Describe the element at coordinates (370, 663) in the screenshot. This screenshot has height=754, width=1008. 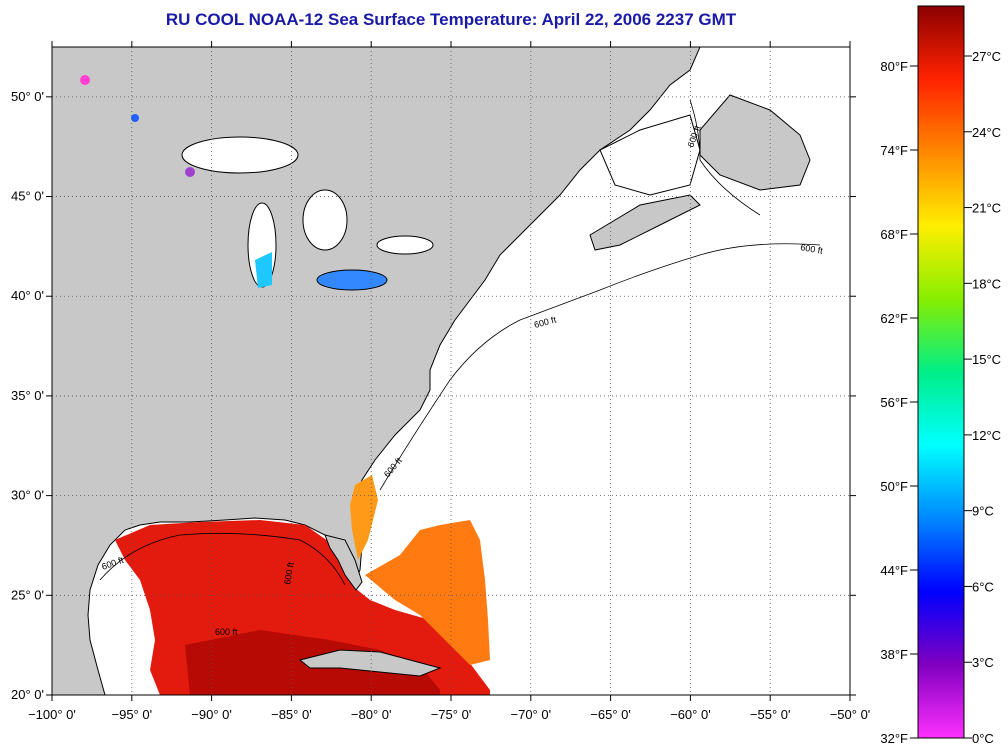
I see `land-cuba` at that location.